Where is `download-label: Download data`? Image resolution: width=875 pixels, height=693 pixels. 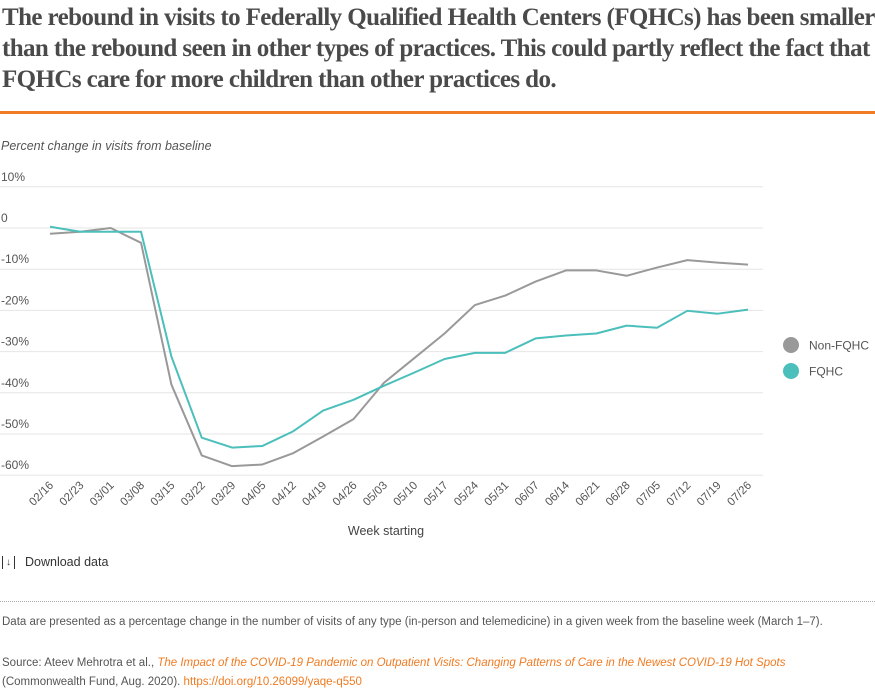
download-label: Download data is located at coordinates (67, 562).